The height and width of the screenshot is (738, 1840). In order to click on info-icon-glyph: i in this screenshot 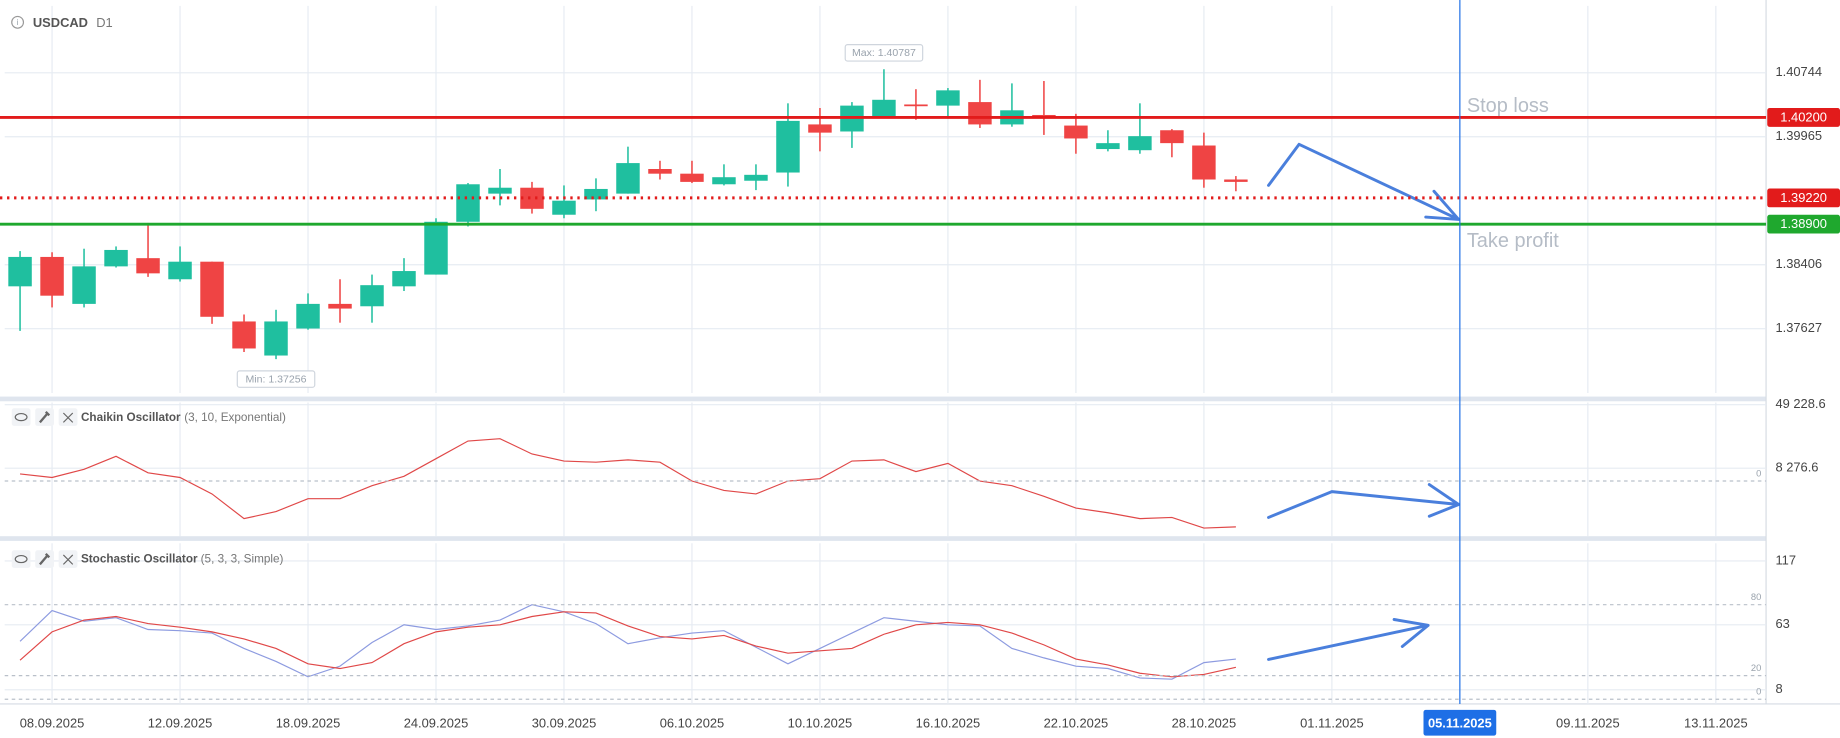, I will do `click(18, 22)`.